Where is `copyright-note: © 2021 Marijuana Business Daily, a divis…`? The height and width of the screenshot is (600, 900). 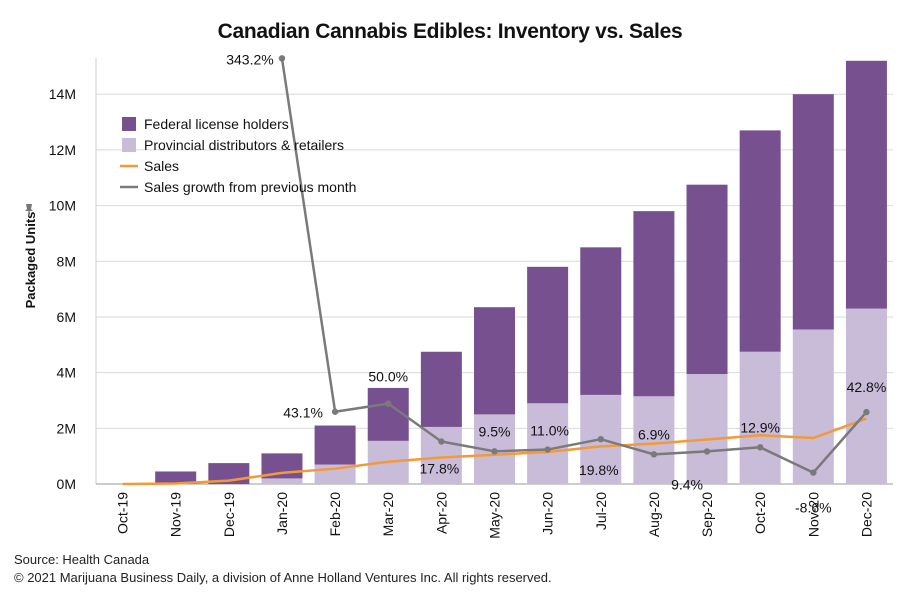
copyright-note: © 2021 Marijuana Business Daily, a divis… is located at coordinates (283, 577).